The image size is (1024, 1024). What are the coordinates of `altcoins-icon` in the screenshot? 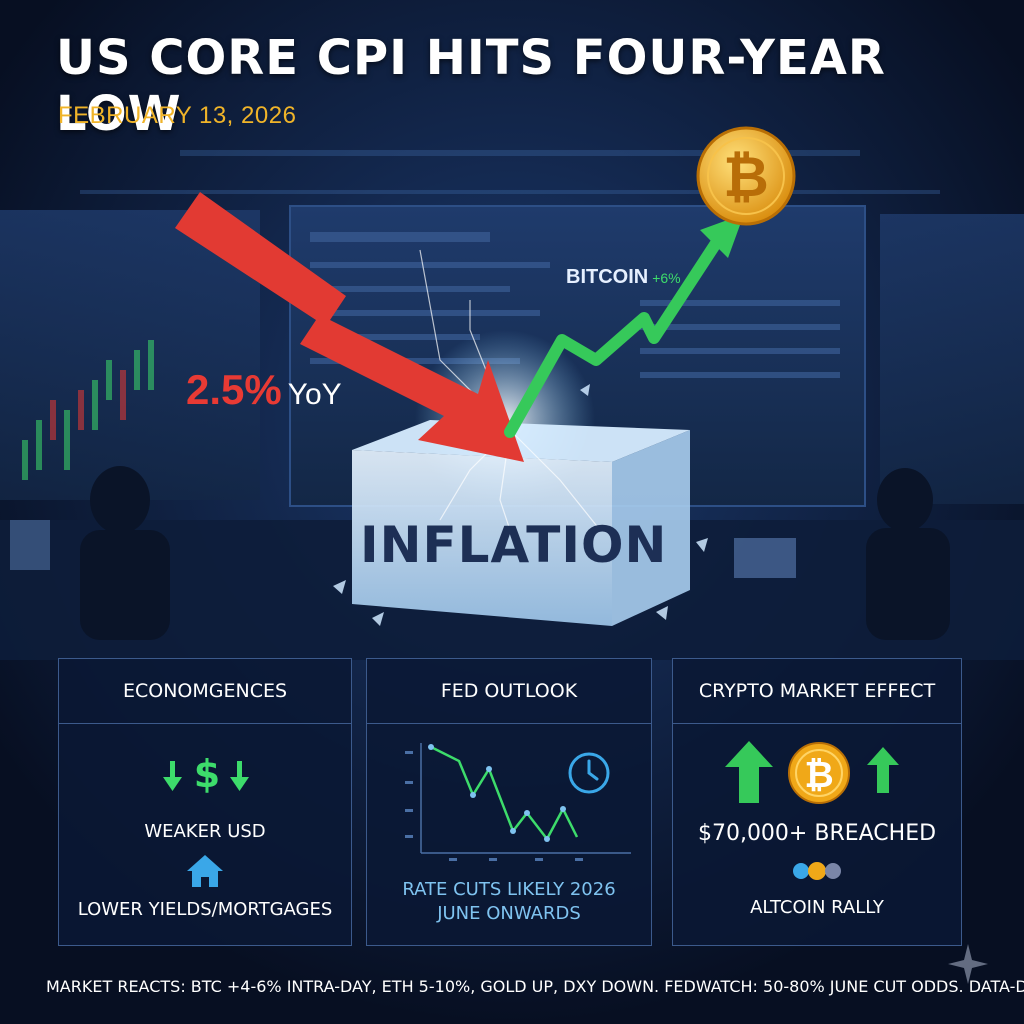 It's located at (817, 871).